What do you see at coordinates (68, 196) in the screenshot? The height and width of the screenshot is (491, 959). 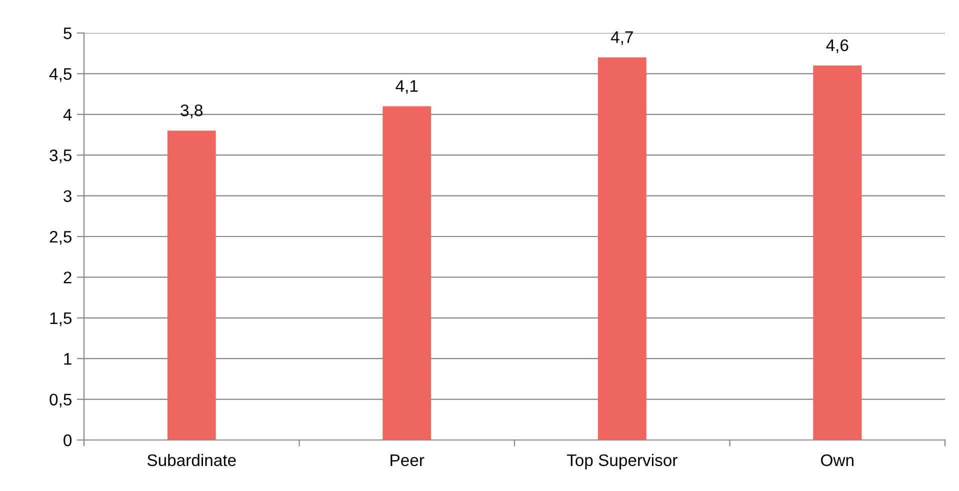 I see `y-tick-label: 3` at bounding box center [68, 196].